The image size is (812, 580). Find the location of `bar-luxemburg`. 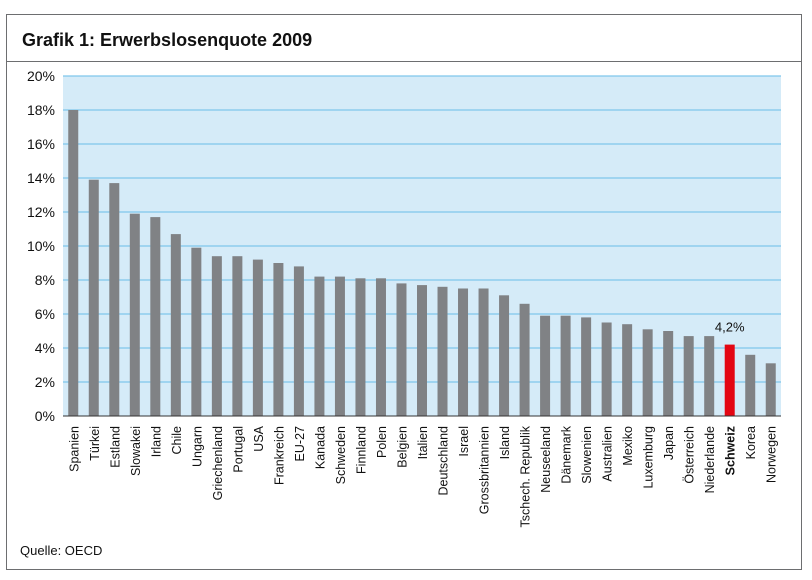

bar-luxemburg is located at coordinates (647, 372).